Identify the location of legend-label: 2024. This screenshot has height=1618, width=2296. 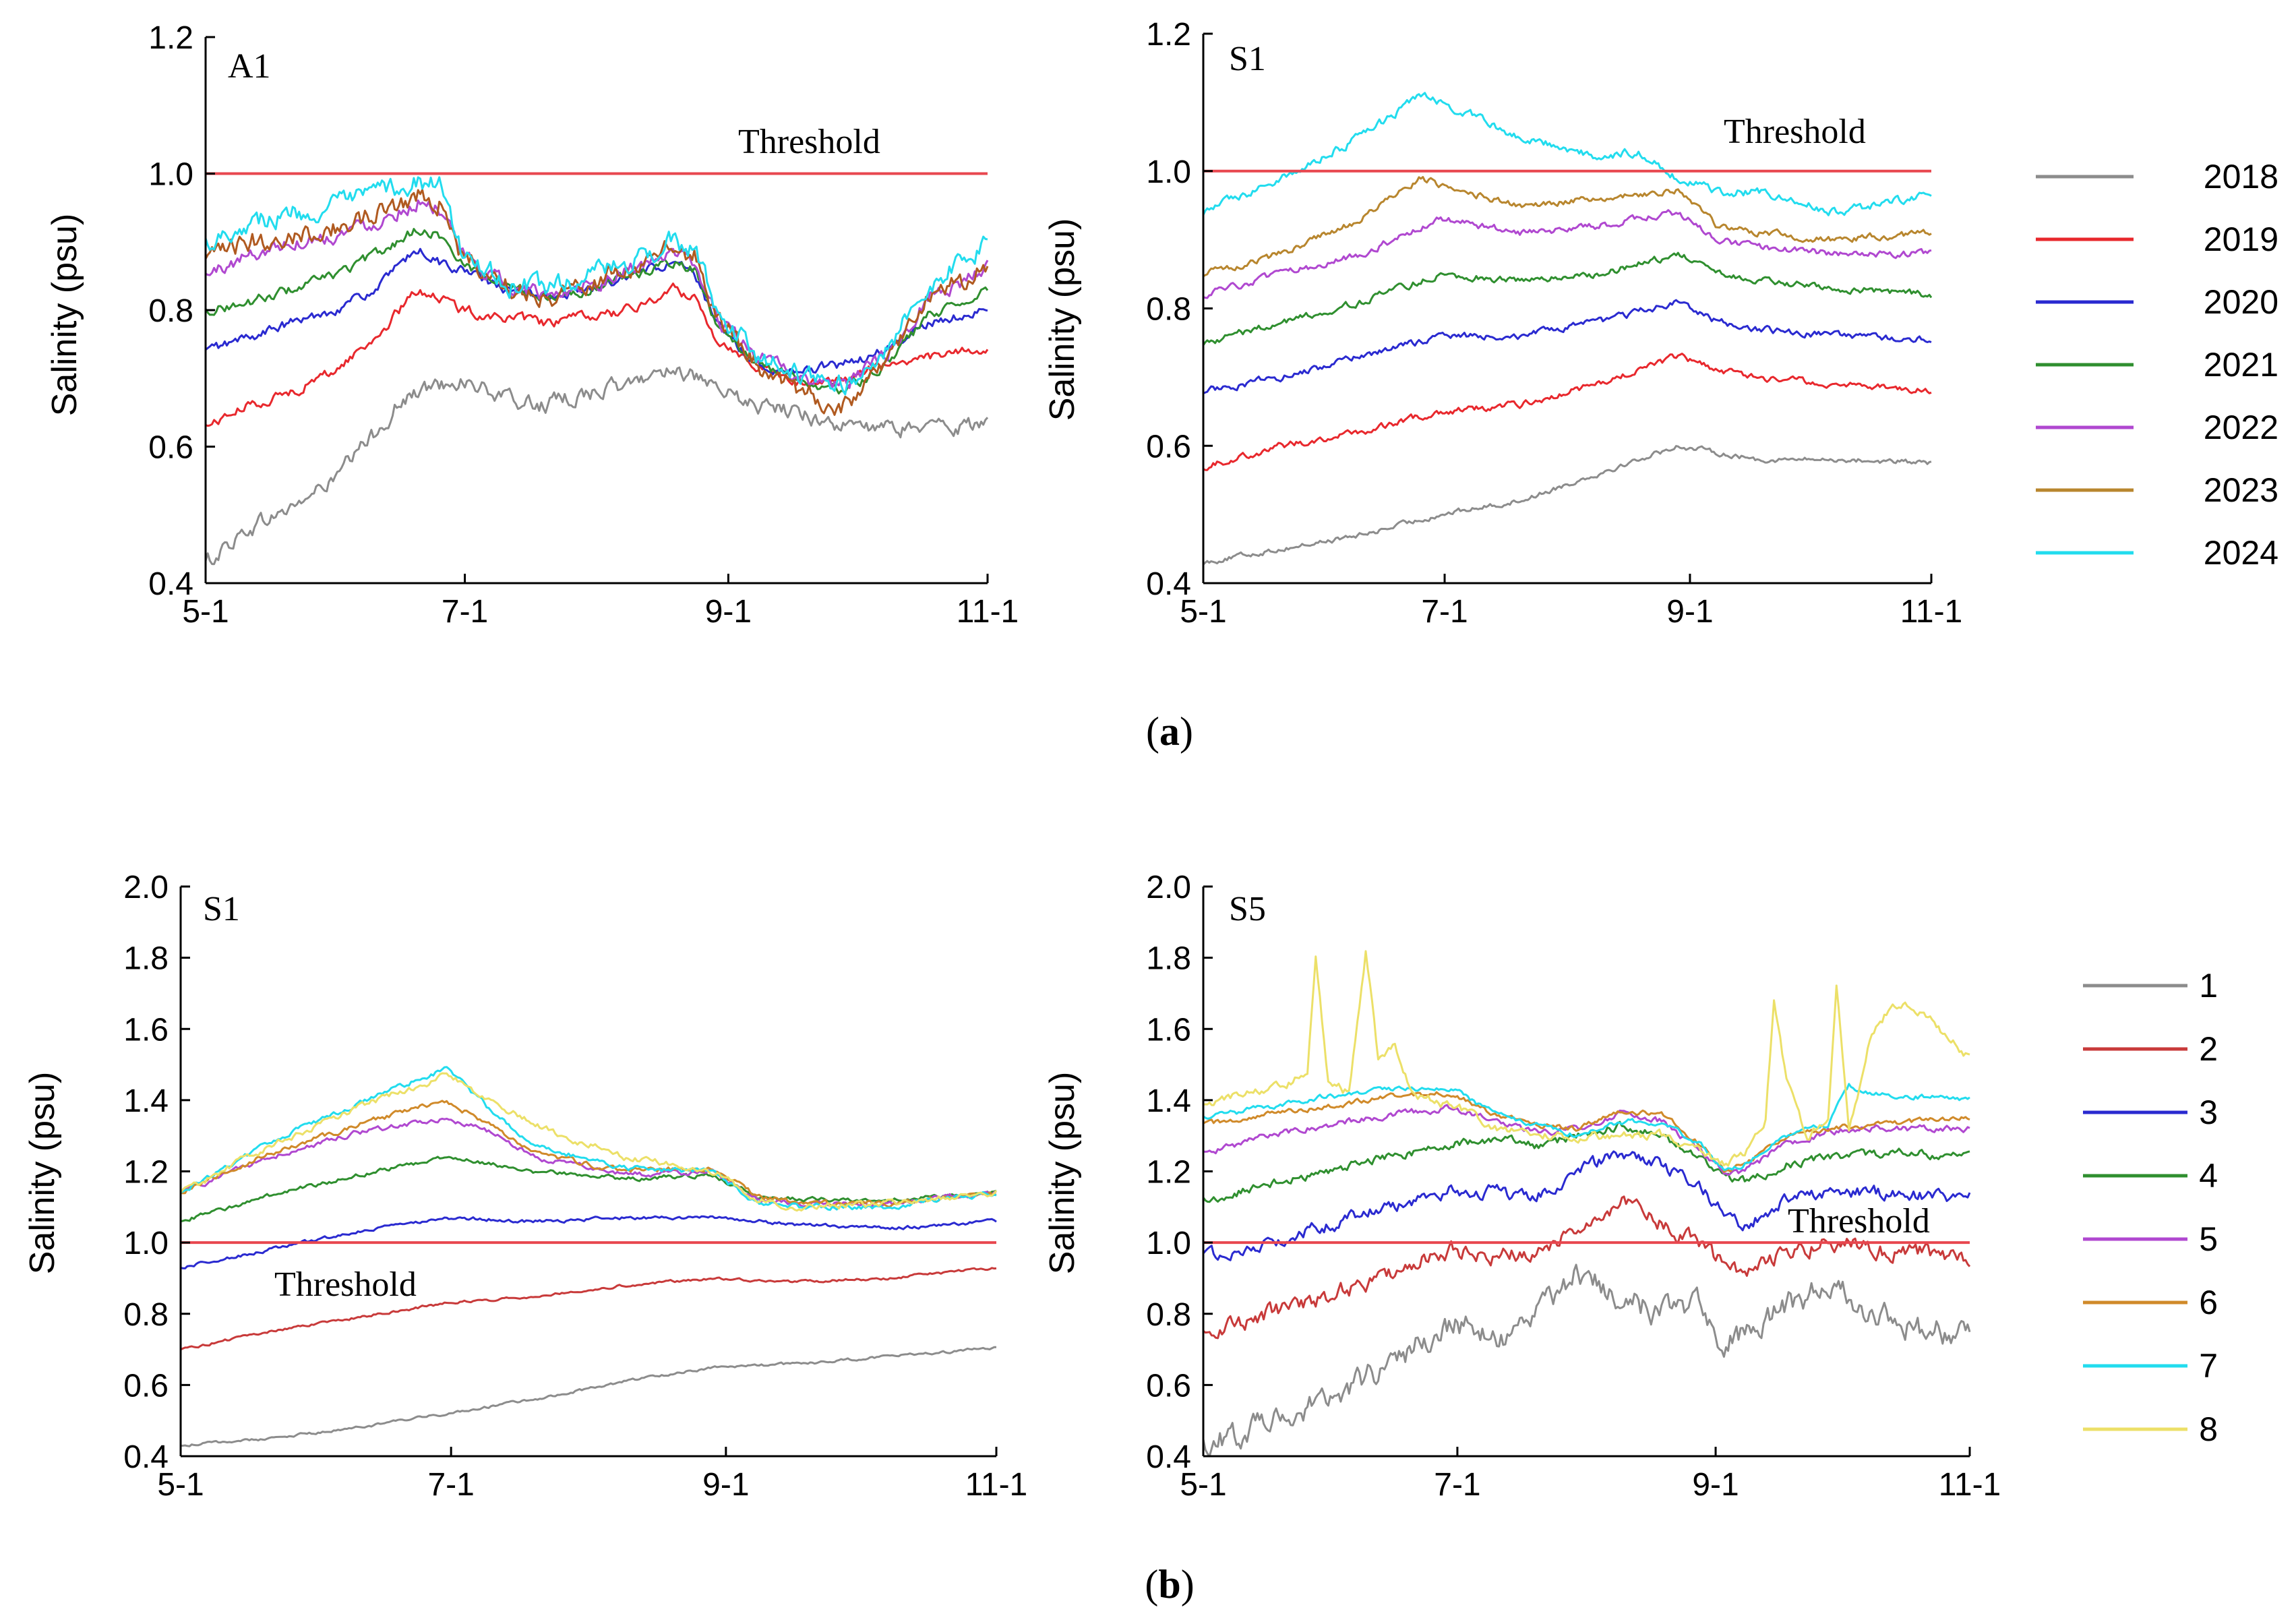
(2241, 553).